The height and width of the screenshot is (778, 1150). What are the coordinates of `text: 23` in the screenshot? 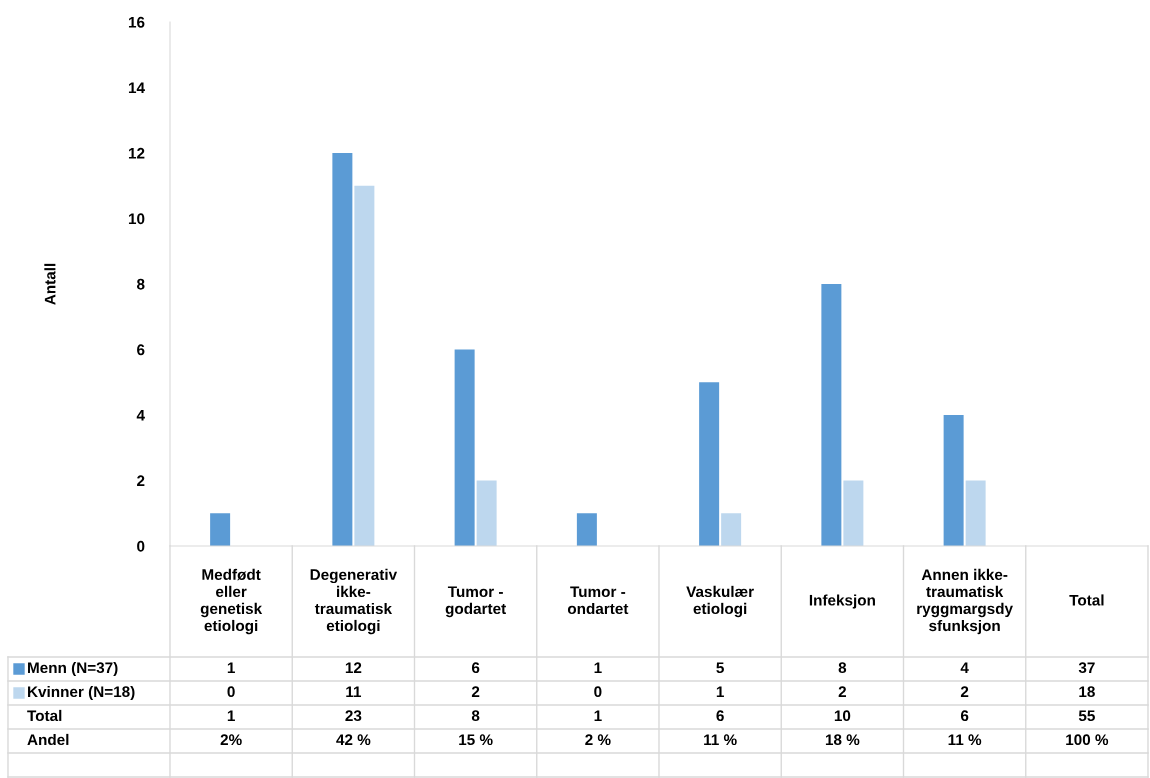 It's located at (353, 716).